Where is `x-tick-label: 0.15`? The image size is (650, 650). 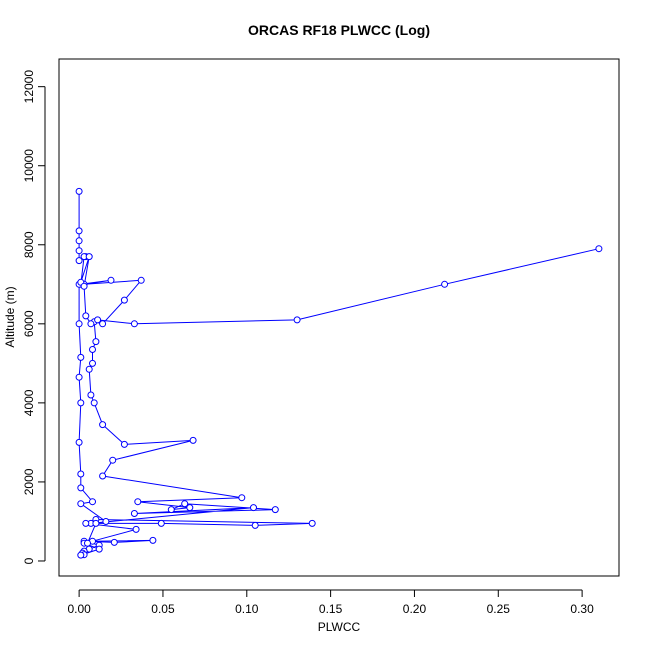
x-tick-label: 0.15 is located at coordinates (331, 609).